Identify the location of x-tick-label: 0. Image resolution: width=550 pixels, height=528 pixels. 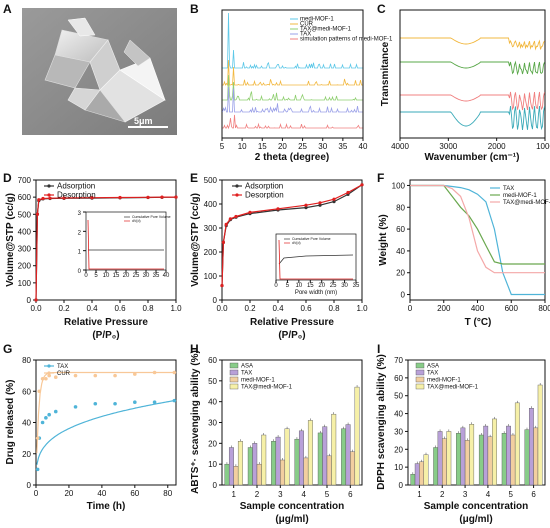
(86, 276).